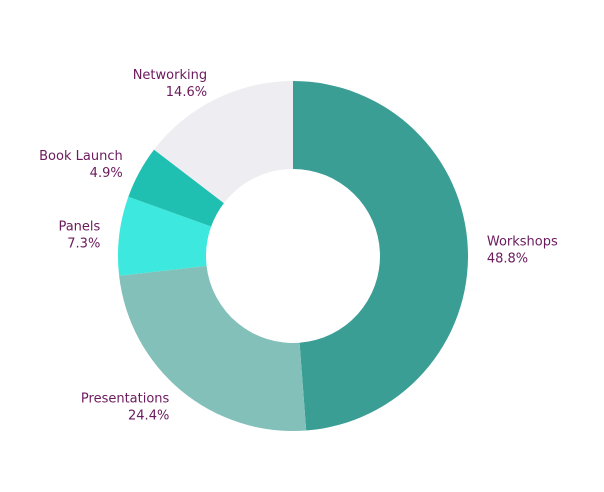 Image resolution: width=604 pixels, height=492 pixels. What do you see at coordinates (170, 75) in the screenshot?
I see `label-name-networking: Networking` at bounding box center [170, 75].